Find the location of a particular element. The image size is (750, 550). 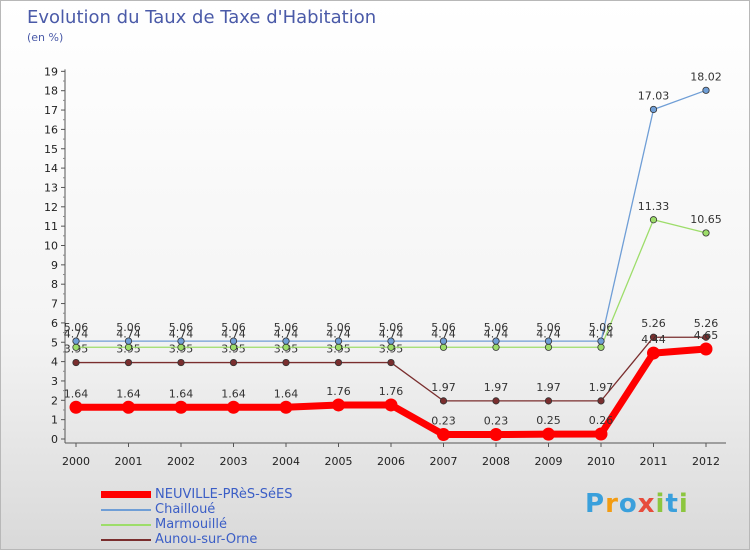

x-tick-label: 2008 is located at coordinates (496, 461).